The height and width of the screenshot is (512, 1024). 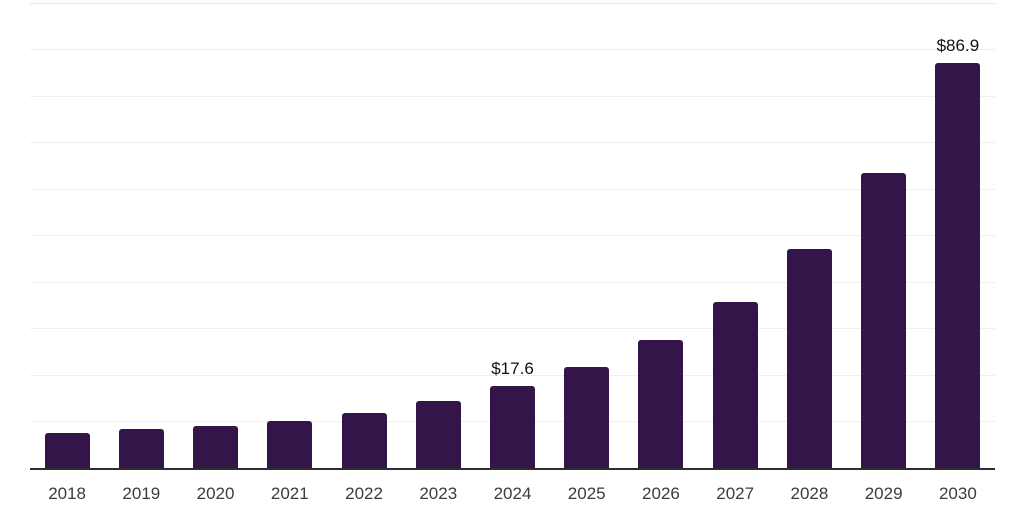 What do you see at coordinates (67, 493) in the screenshot?
I see `x-tick-label-2018: 2018` at bounding box center [67, 493].